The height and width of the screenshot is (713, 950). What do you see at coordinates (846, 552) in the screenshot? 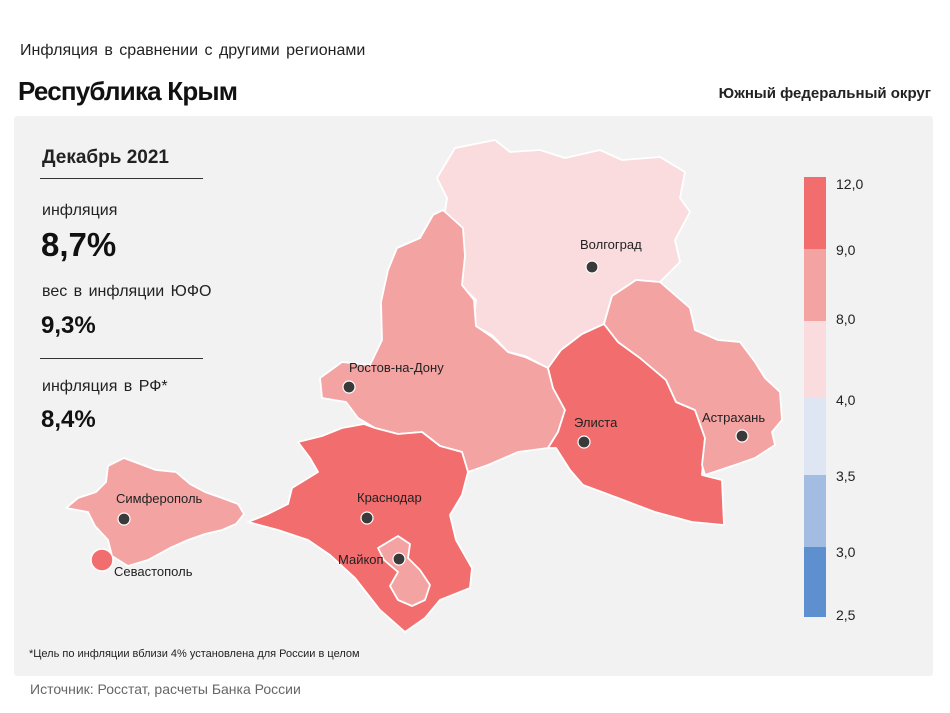
I see `legend-tick: 3,0` at bounding box center [846, 552].